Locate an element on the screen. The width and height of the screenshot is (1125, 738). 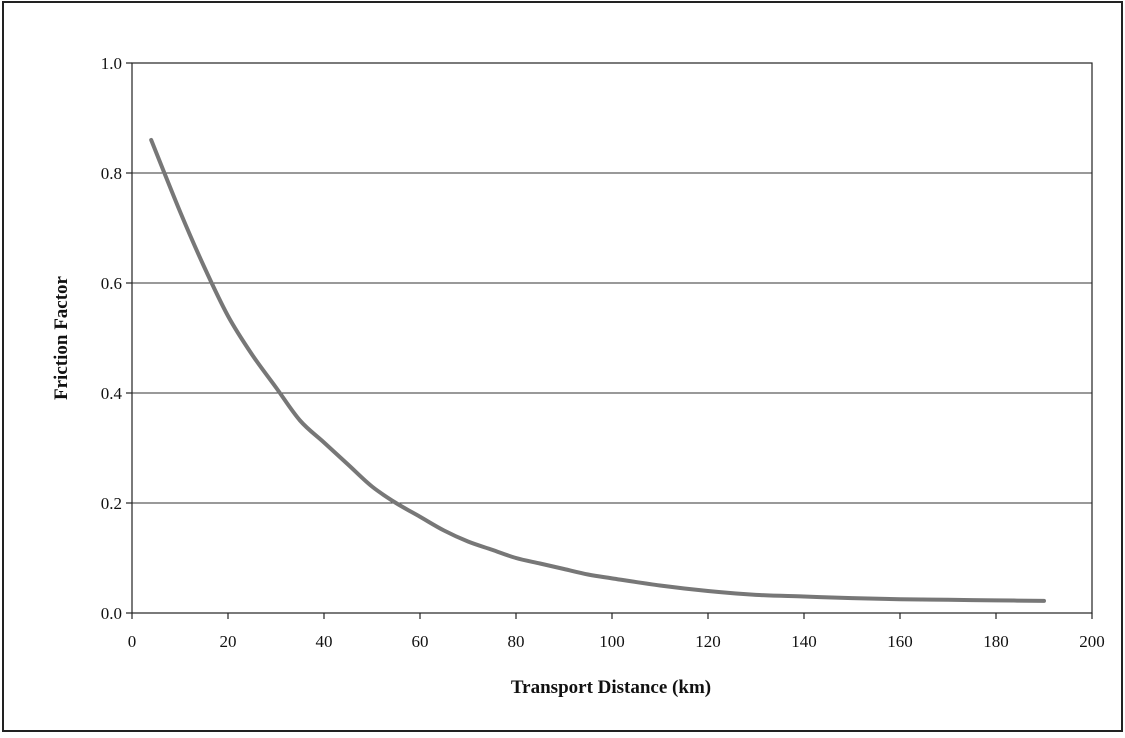
x-tick-label: 80 is located at coordinates (516, 641).